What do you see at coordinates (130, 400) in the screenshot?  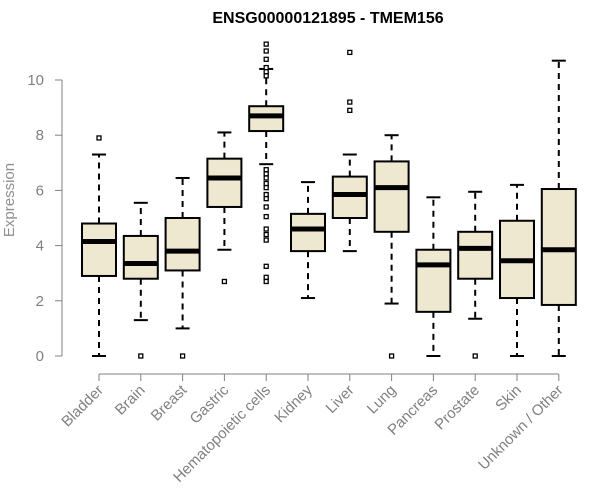 I see `x-tick-label: Brain` at bounding box center [130, 400].